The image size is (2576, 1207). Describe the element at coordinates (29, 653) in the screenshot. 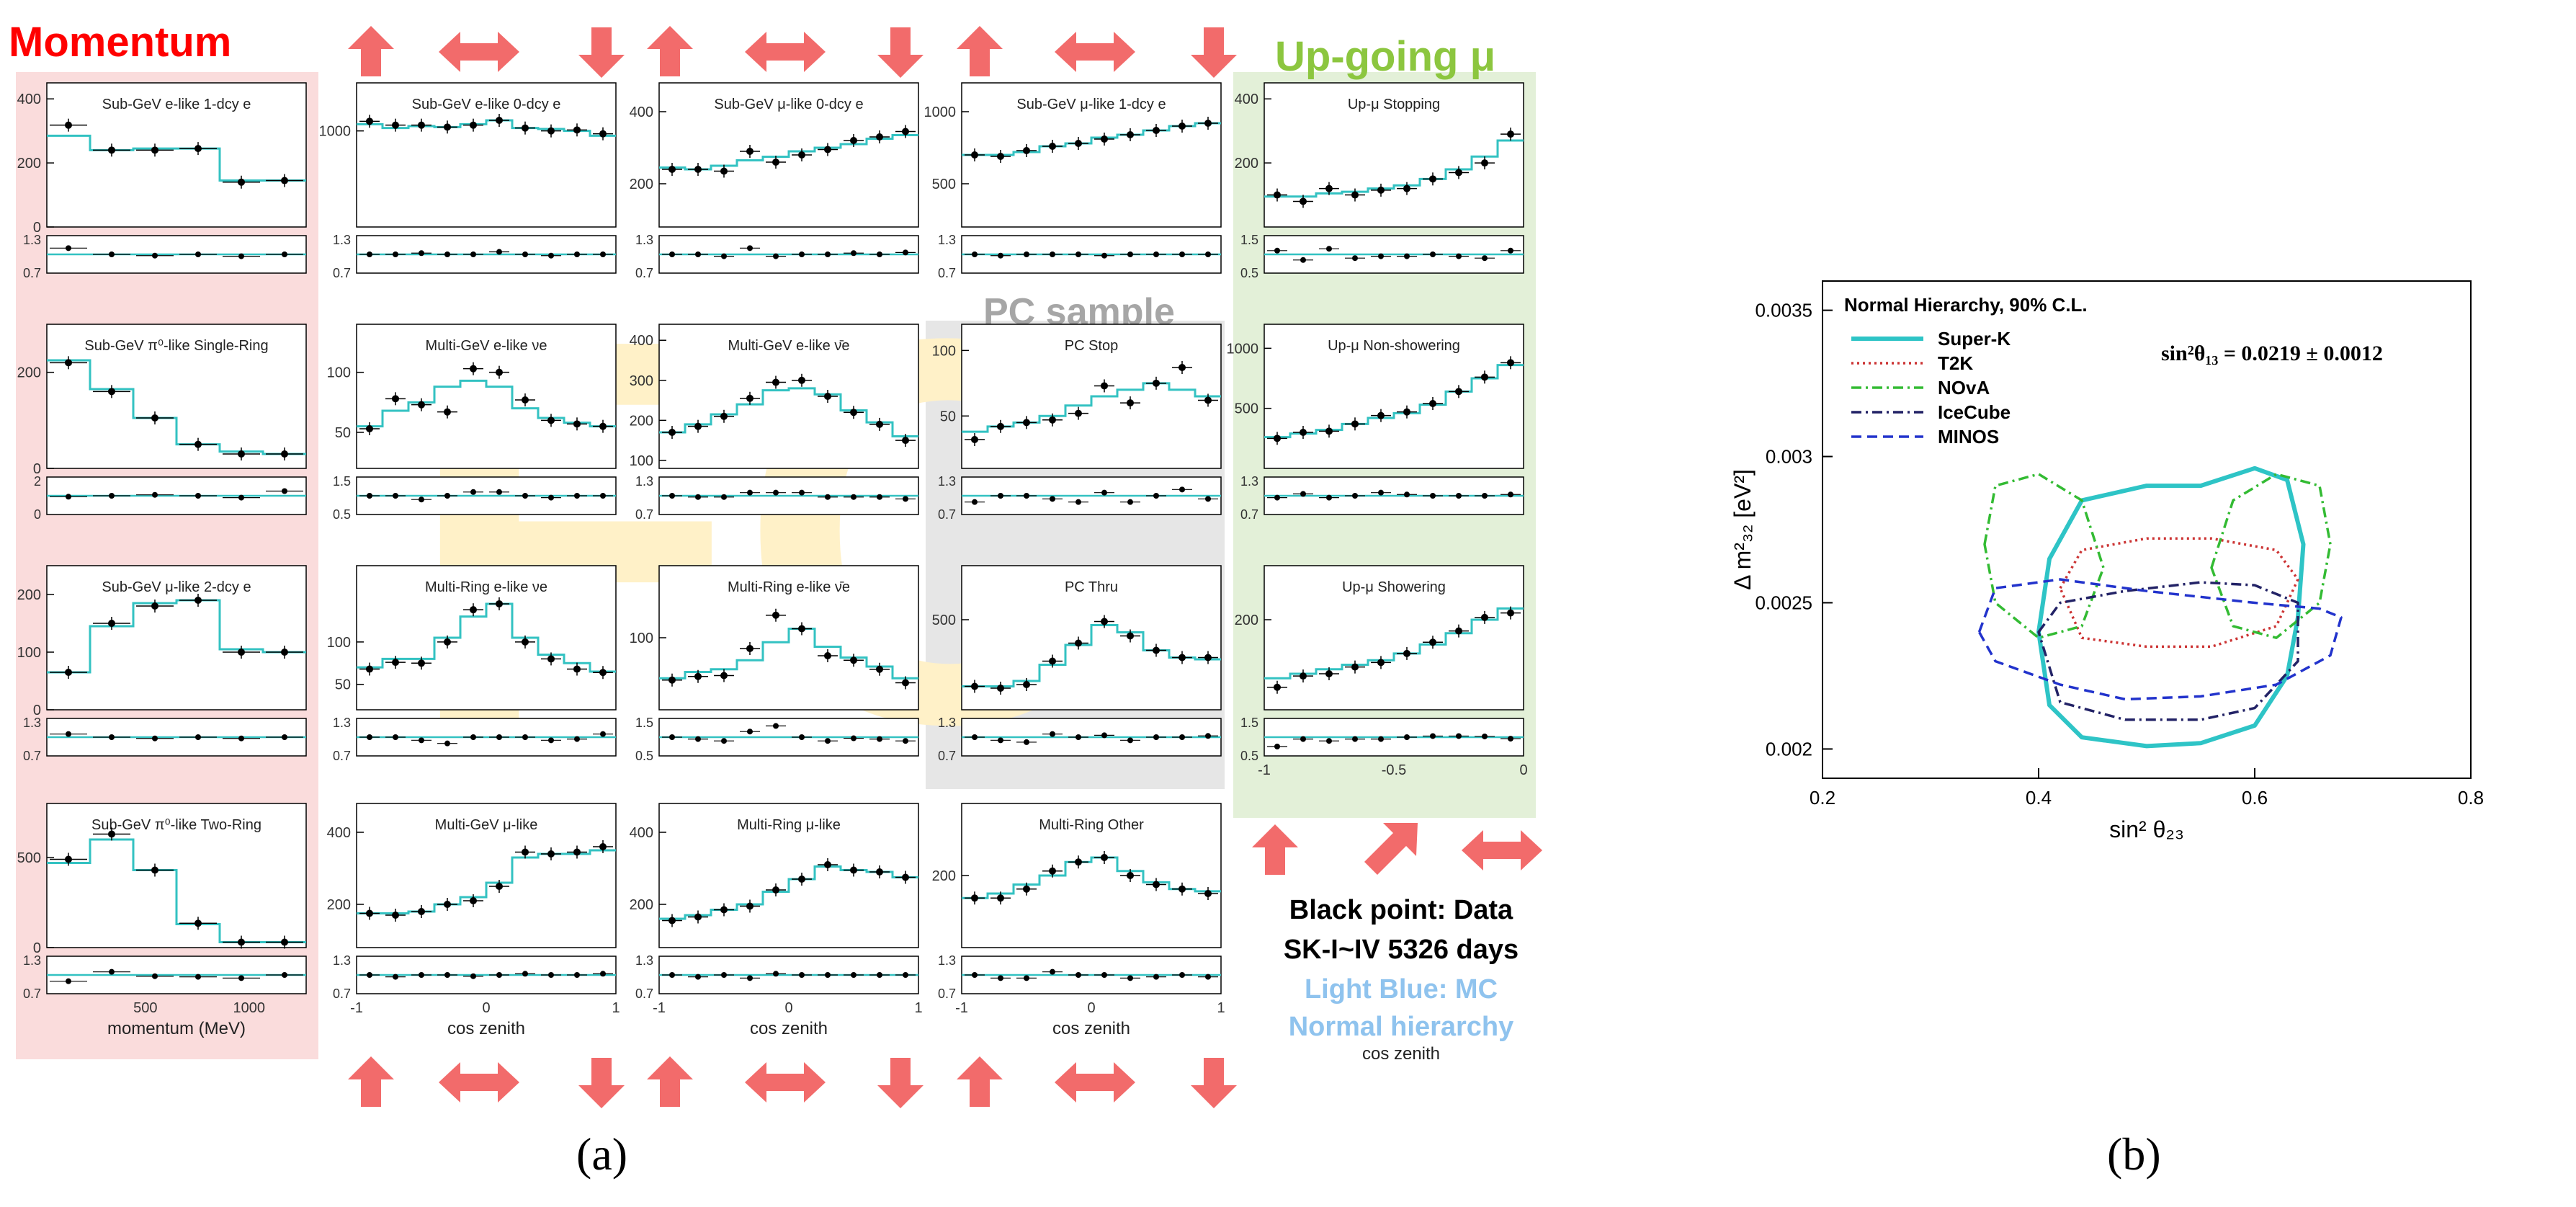

I see `y-tick-label: 100` at that location.